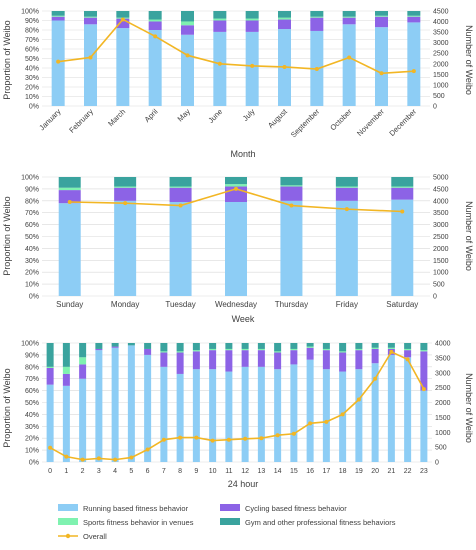  I want to click on x-tick-label: 3, so click(99, 471).